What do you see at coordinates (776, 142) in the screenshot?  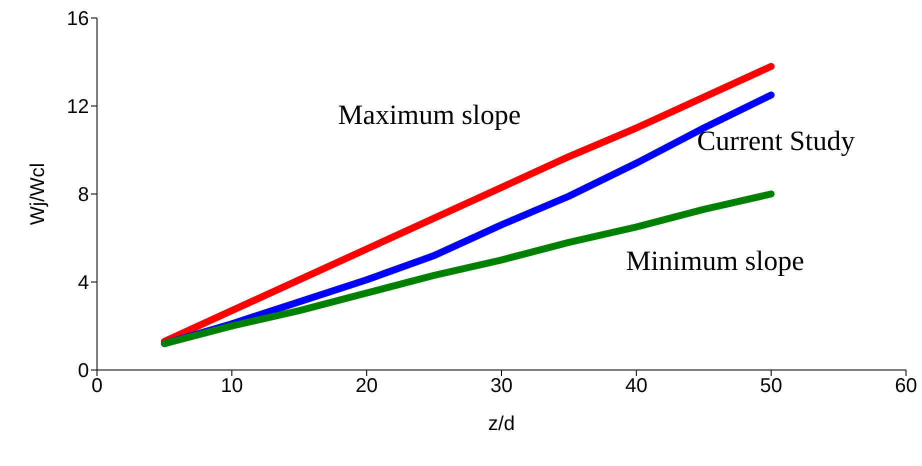 I see `series-label: Current Study` at bounding box center [776, 142].